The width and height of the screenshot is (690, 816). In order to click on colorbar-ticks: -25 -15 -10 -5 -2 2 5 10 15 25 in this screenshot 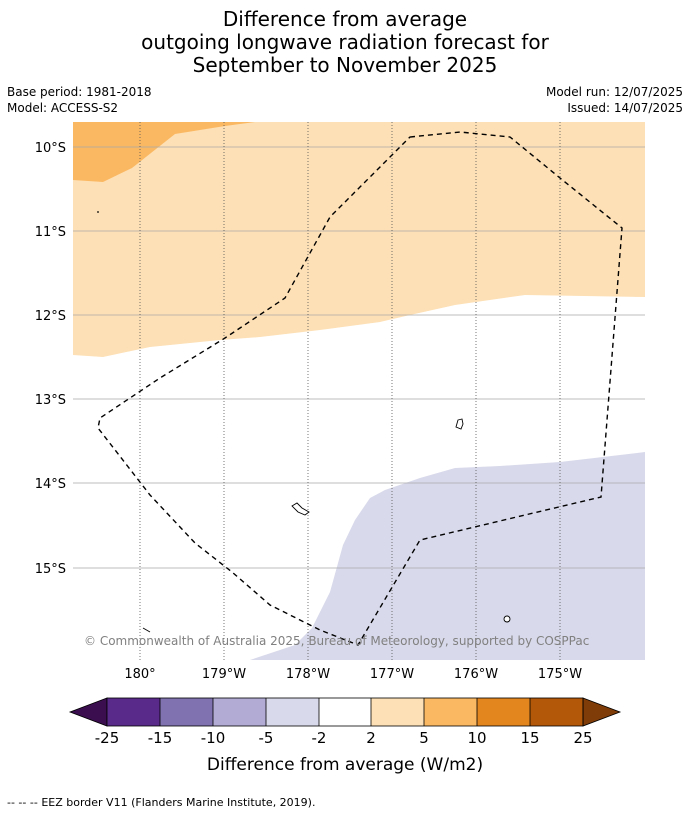, I will do `click(344, 738)`.